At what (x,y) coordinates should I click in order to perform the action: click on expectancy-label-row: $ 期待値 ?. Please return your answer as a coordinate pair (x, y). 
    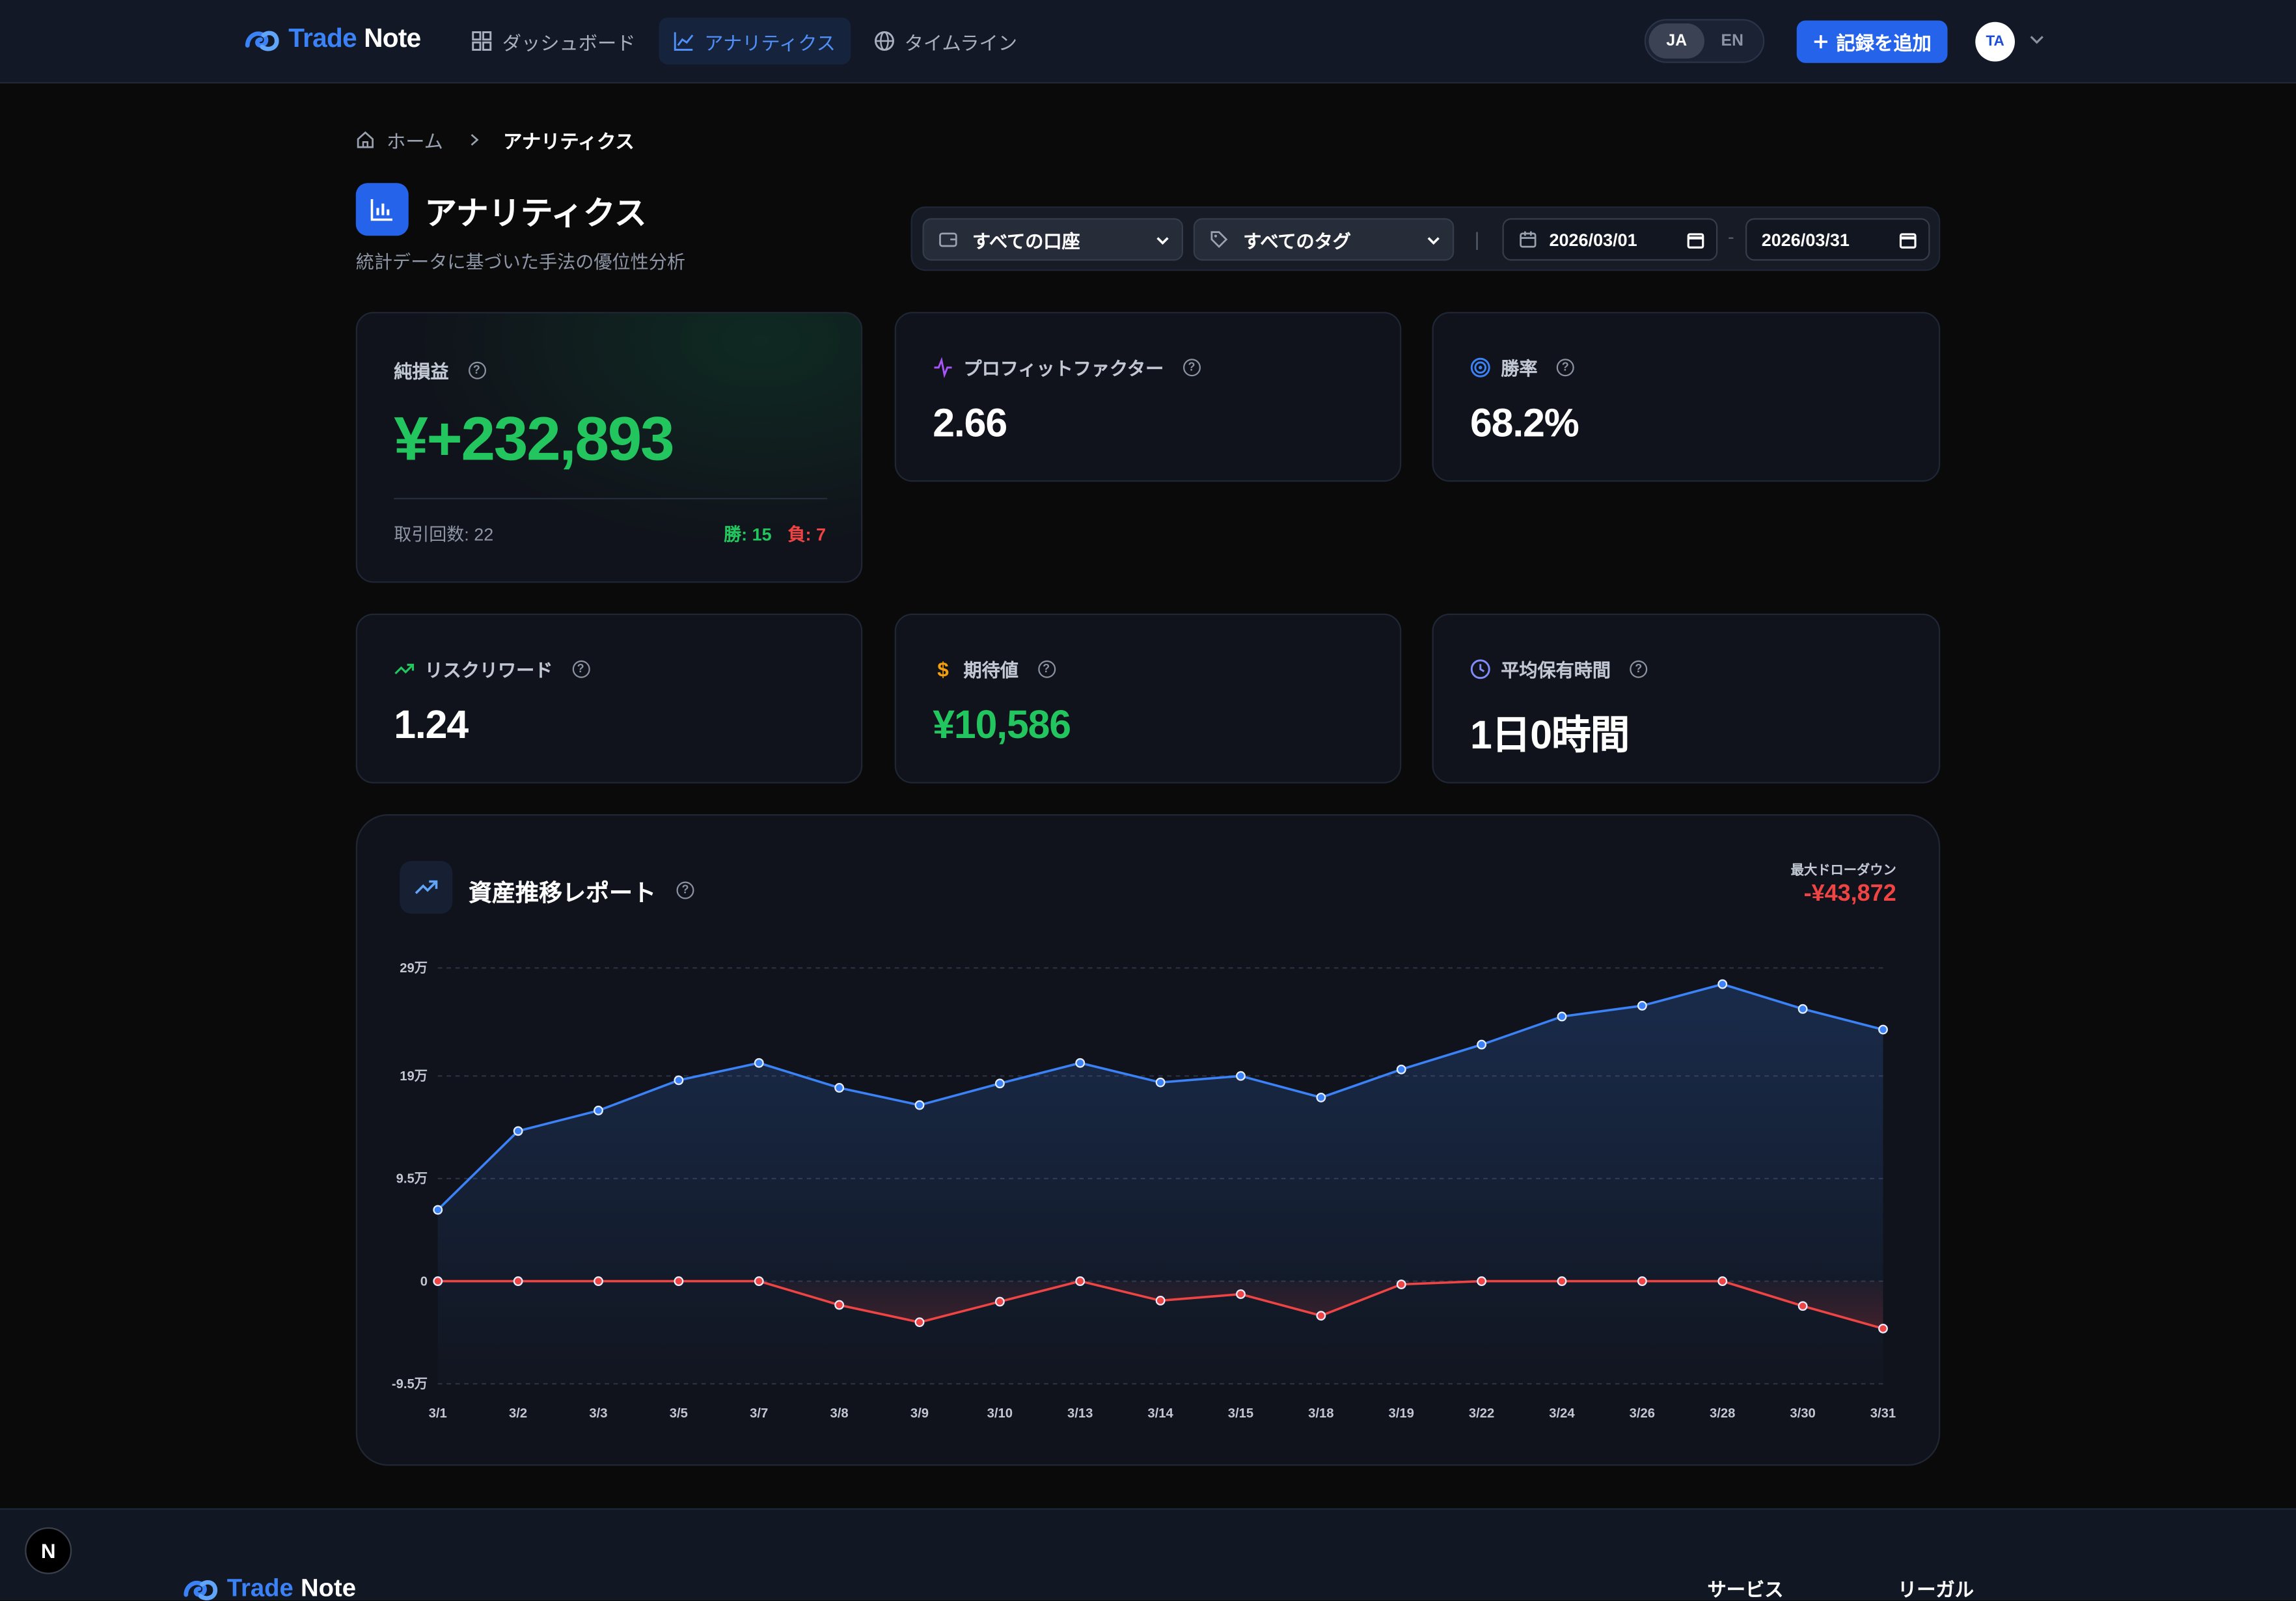
    Looking at the image, I should click on (995, 669).